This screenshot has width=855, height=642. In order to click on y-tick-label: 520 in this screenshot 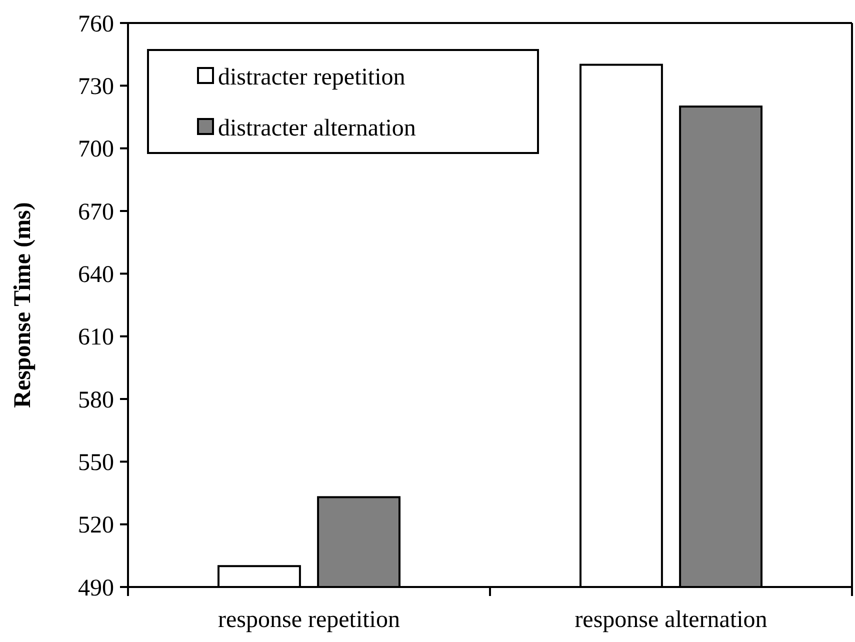, I will do `click(96, 525)`.